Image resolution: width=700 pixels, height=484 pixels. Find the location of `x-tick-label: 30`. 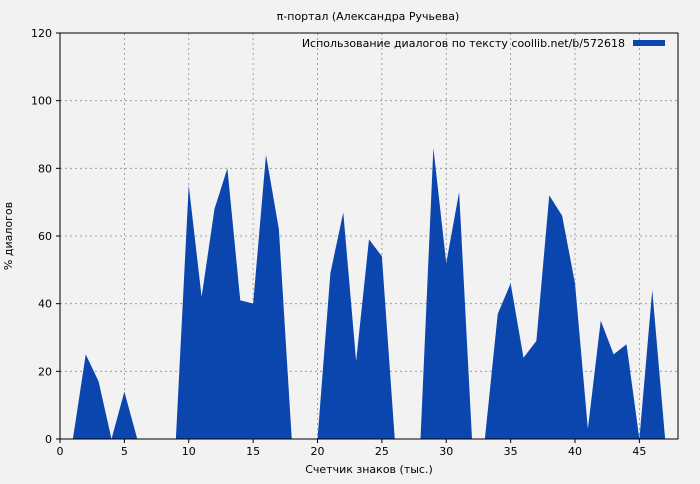

x-tick-label: 30 is located at coordinates (446, 451).